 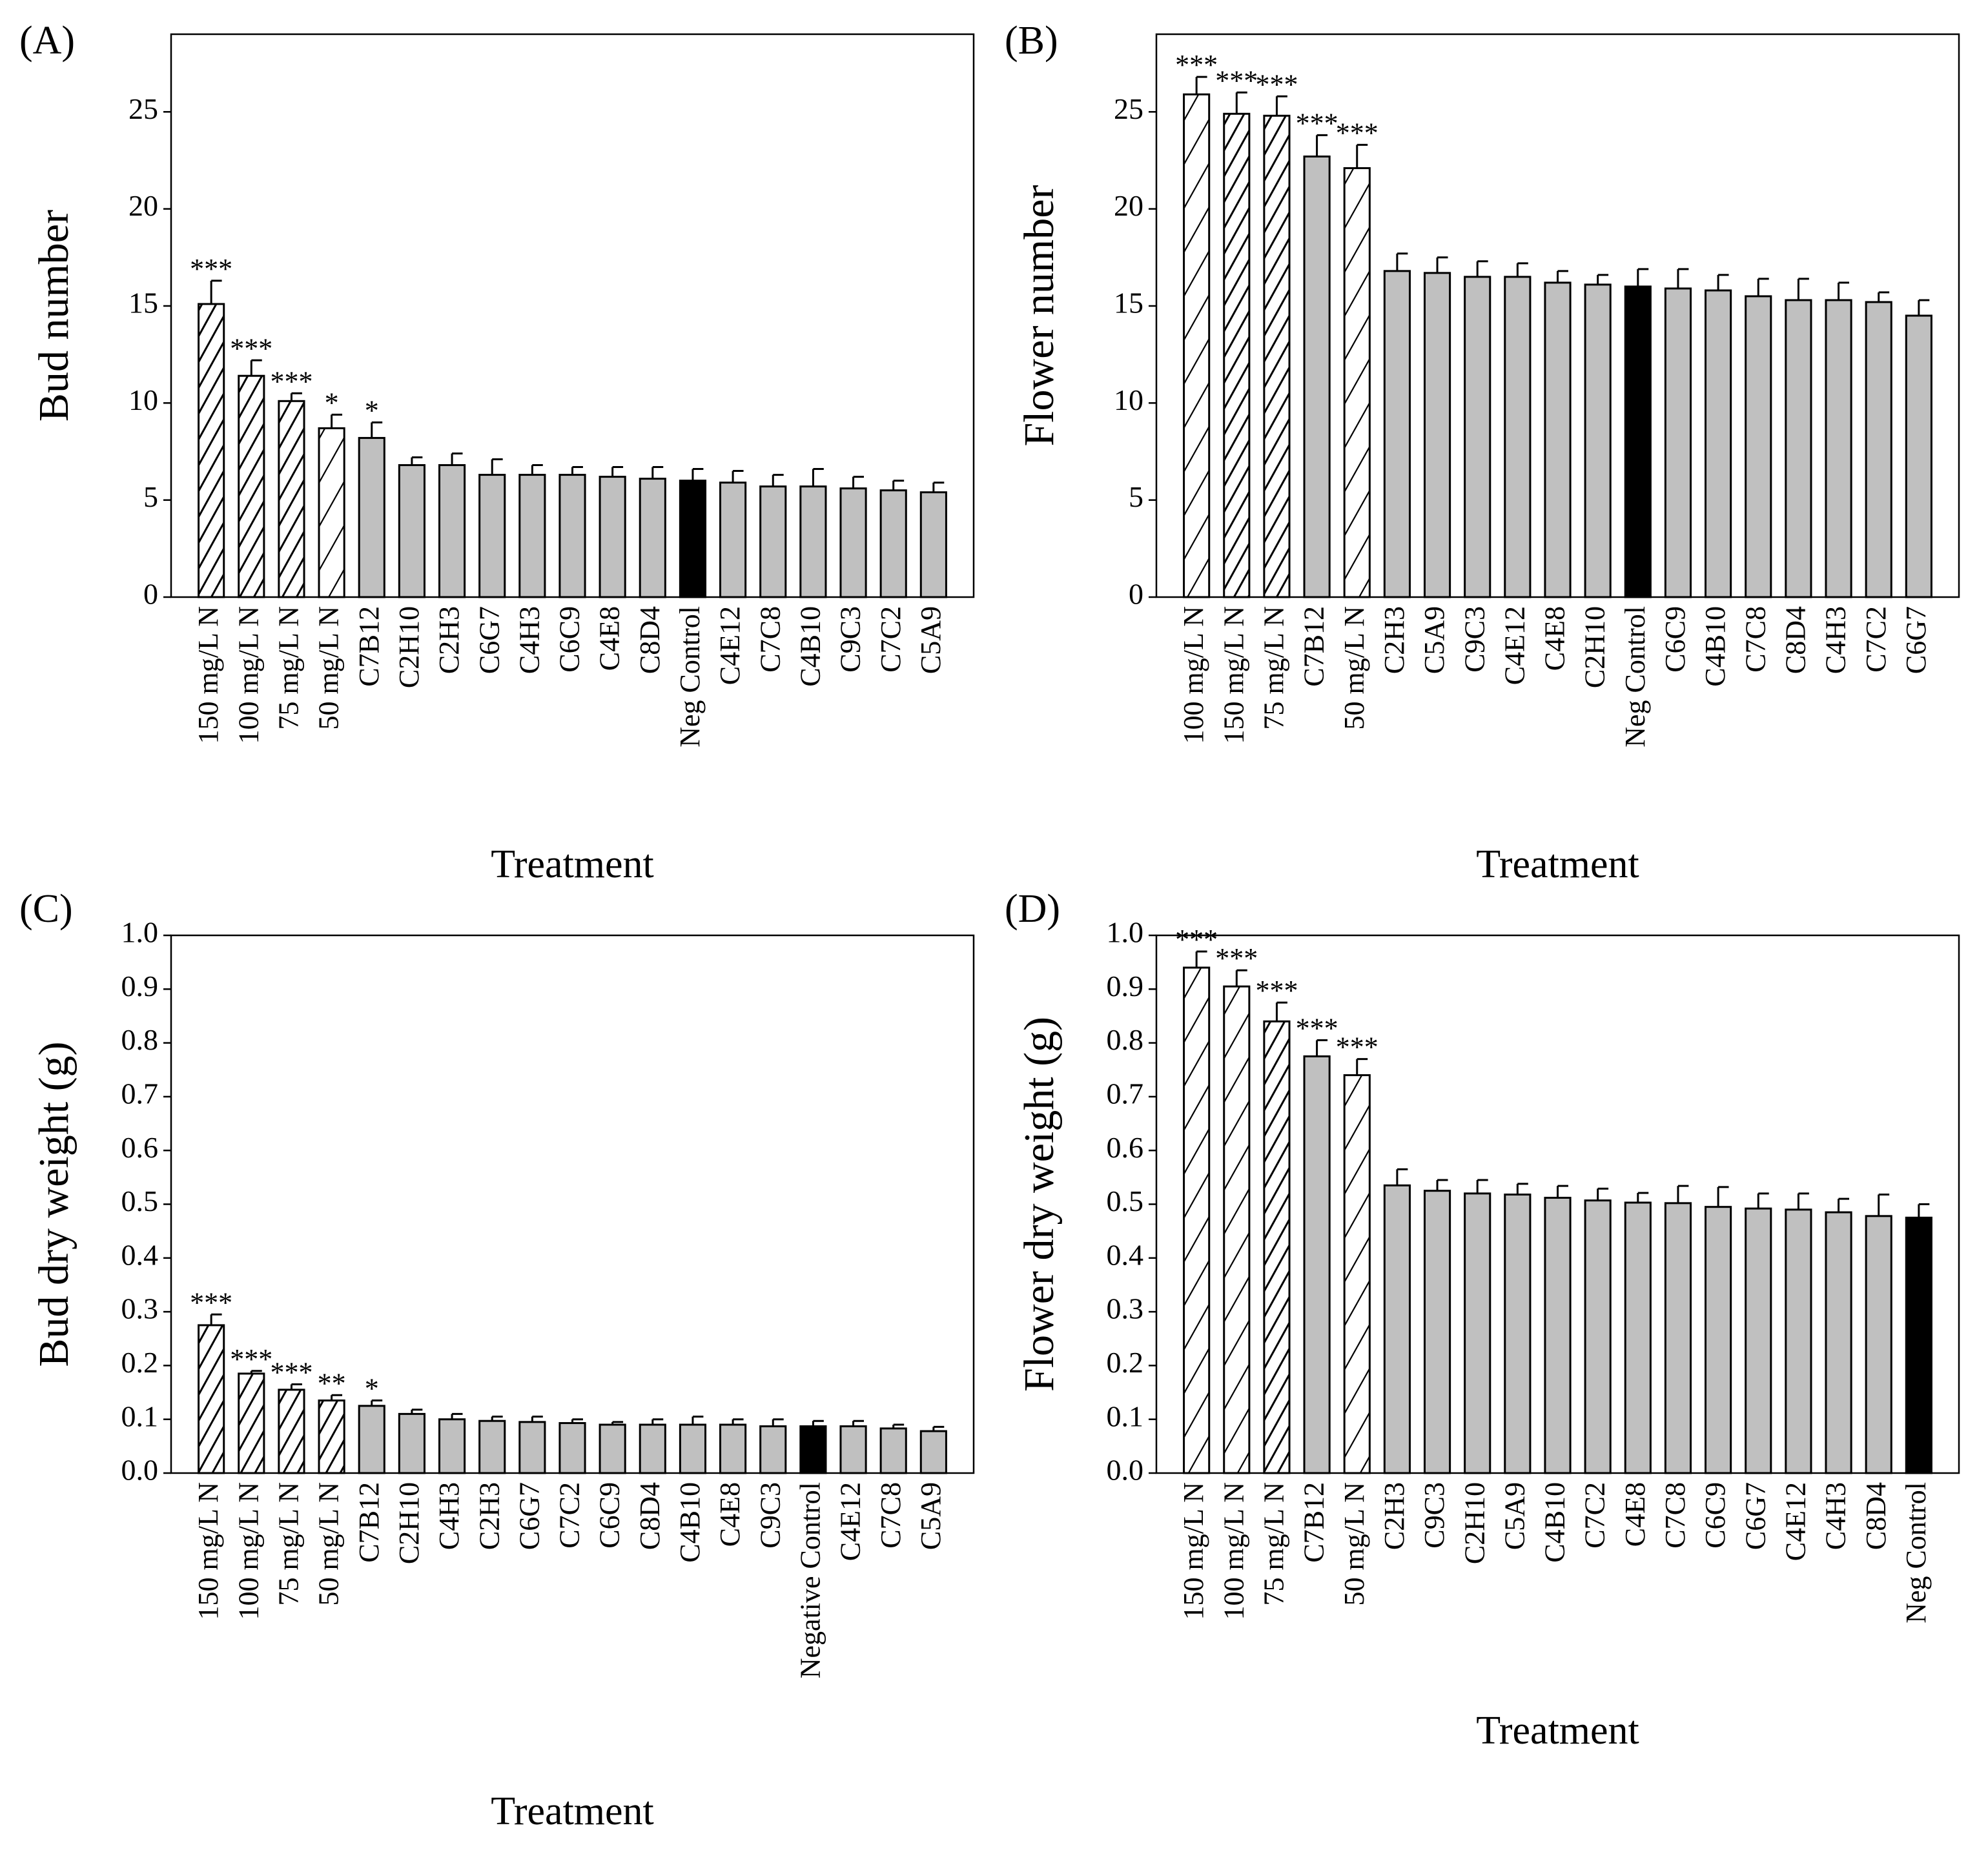 What do you see at coordinates (1039, 316) in the screenshot?
I see `y-axis-label: Flower number` at bounding box center [1039, 316].